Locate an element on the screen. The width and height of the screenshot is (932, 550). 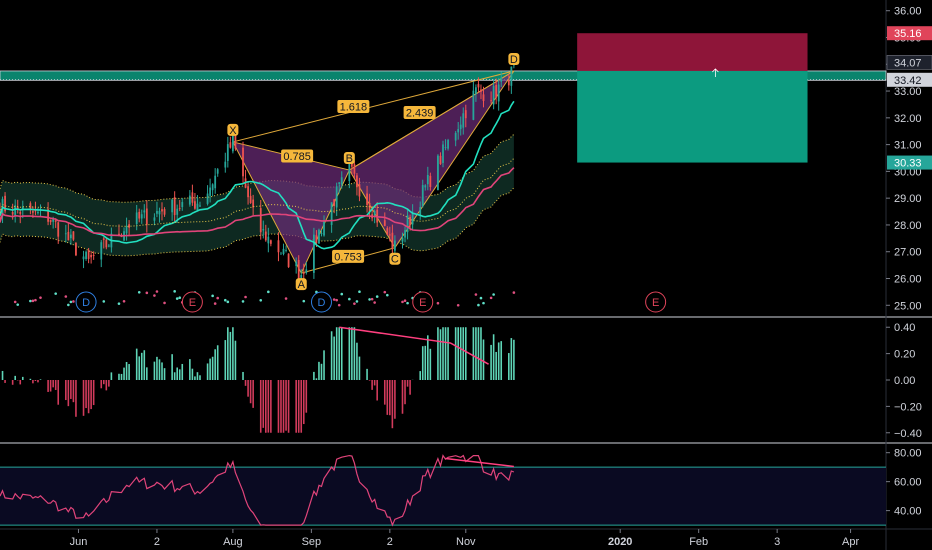
pattern-point-x: X is located at coordinates (233, 130).